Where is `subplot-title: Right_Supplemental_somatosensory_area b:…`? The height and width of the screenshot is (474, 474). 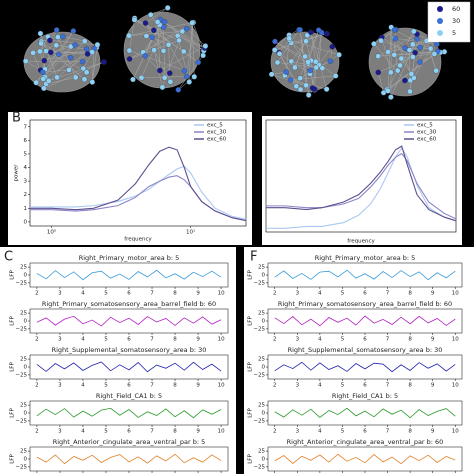
subplot-title: Right_Supplemental_somatosensory_area b:… is located at coordinates (365, 350).